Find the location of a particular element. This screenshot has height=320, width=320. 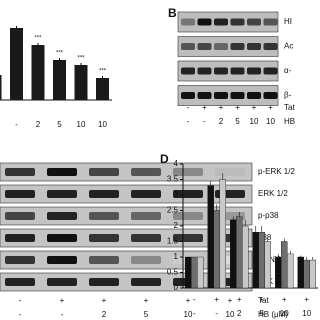

y-tick-label: 4 is located at coordinates (176, 163).